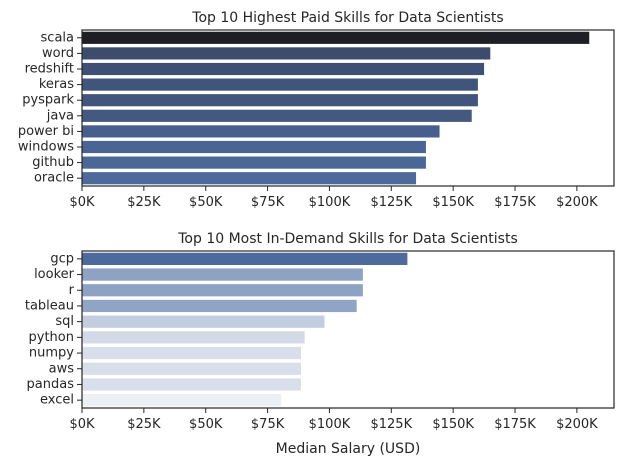 The height and width of the screenshot is (463, 623). I want to click on y-tick-label: looker, so click(54, 274).